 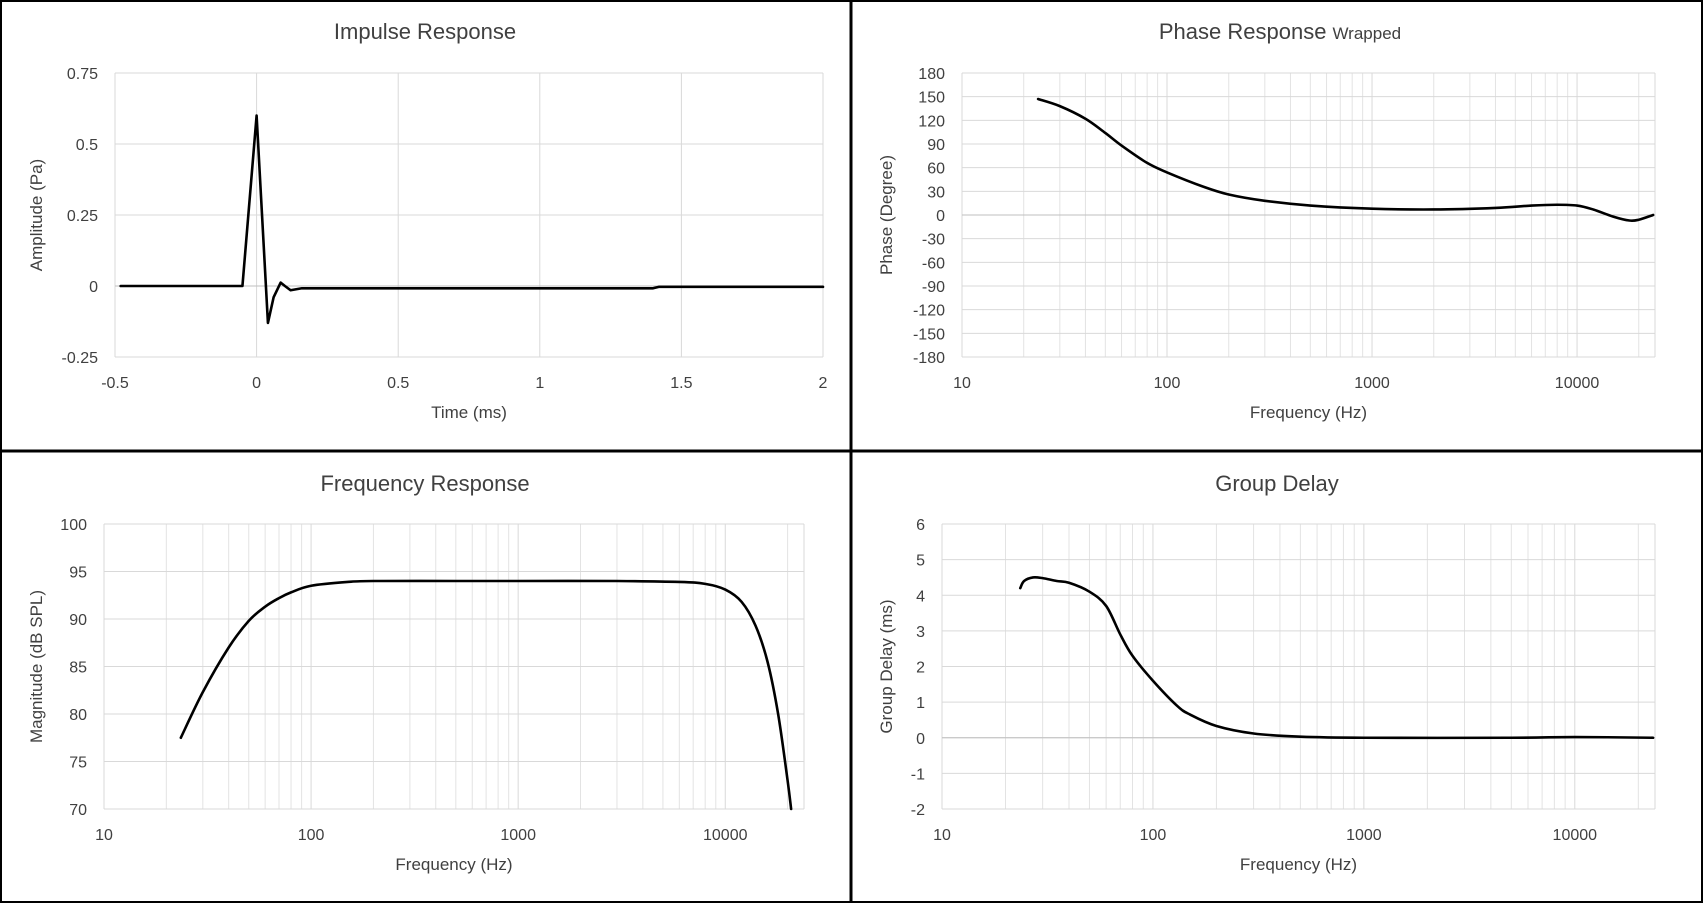 I want to click on y-tick-label: 150, so click(x=931, y=98).